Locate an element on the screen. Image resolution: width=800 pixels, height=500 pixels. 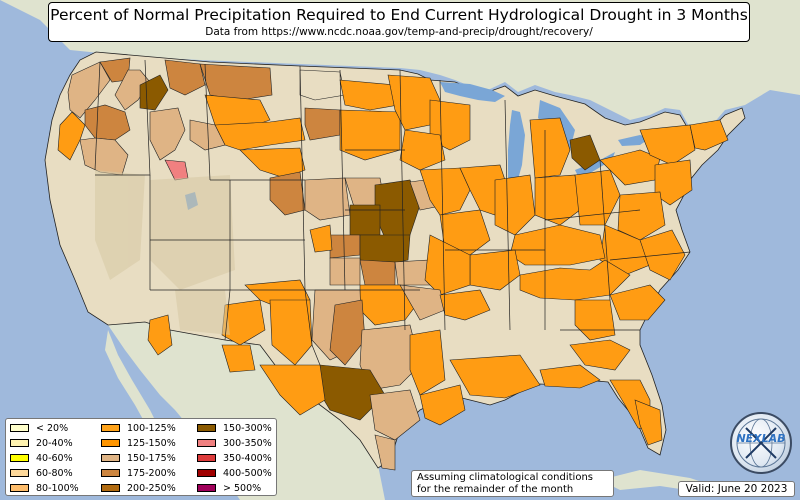
lake-superior is located at coordinates (472, 92).